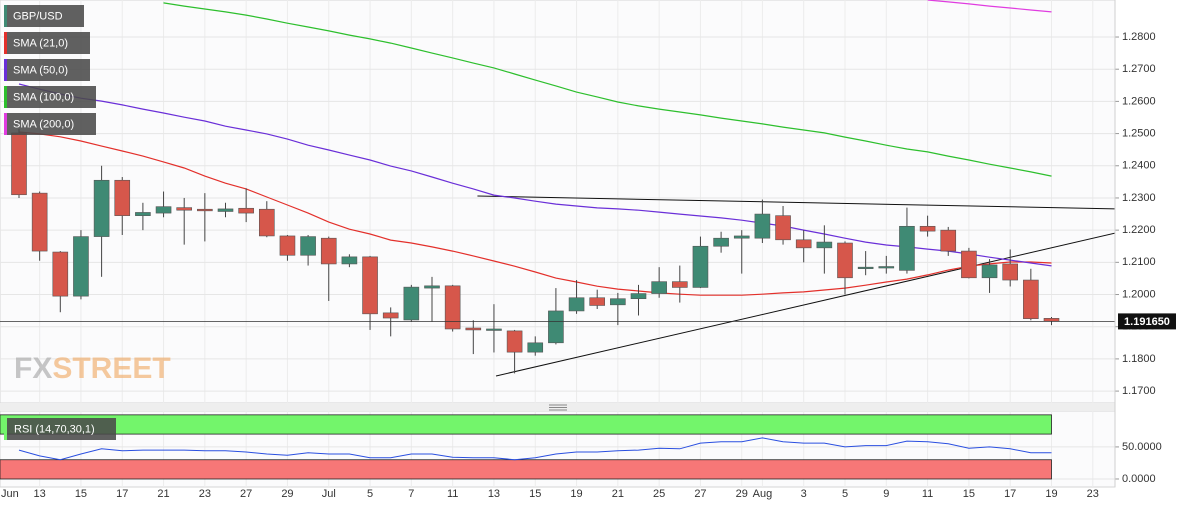 This screenshot has width=1194, height=506. I want to click on x-tick-label: Jul, so click(329, 494).